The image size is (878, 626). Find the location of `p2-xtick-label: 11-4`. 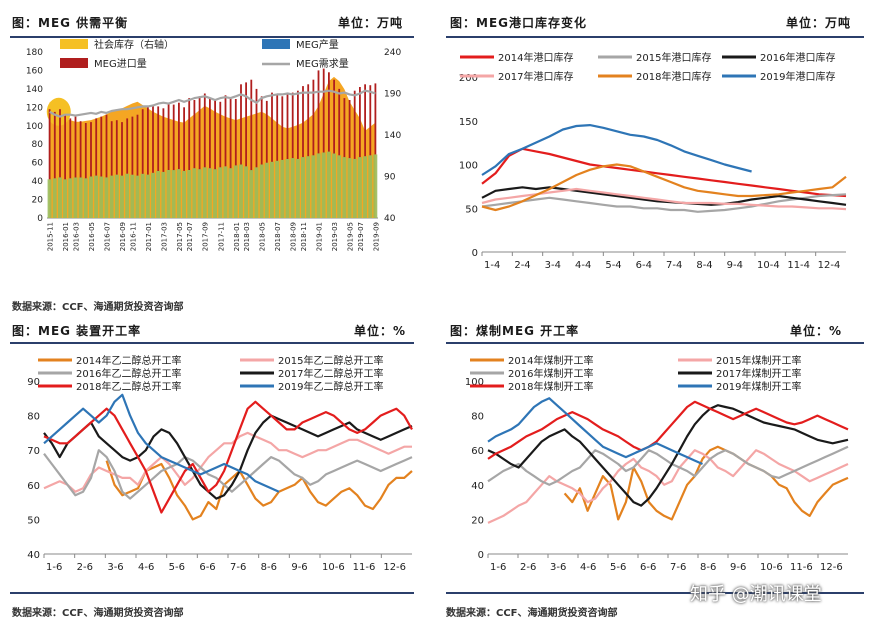

p2-xtick-label: 11-4 is located at coordinates (798, 265).